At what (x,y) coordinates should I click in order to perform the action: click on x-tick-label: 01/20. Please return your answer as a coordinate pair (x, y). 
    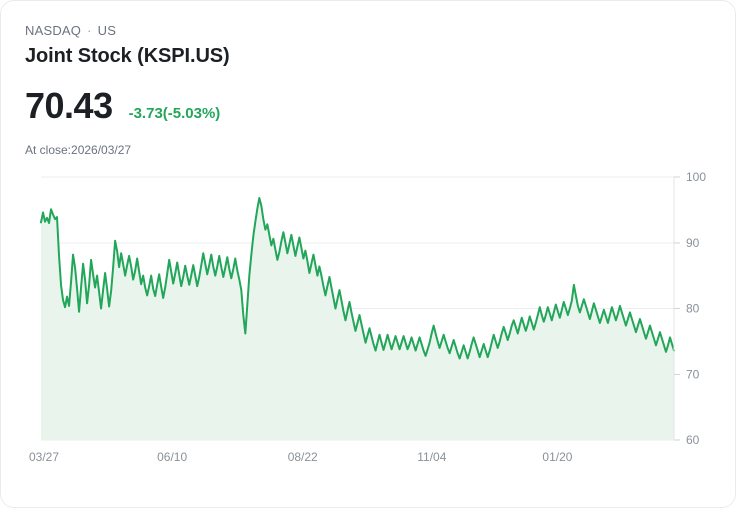
    Looking at the image, I should click on (557, 457).